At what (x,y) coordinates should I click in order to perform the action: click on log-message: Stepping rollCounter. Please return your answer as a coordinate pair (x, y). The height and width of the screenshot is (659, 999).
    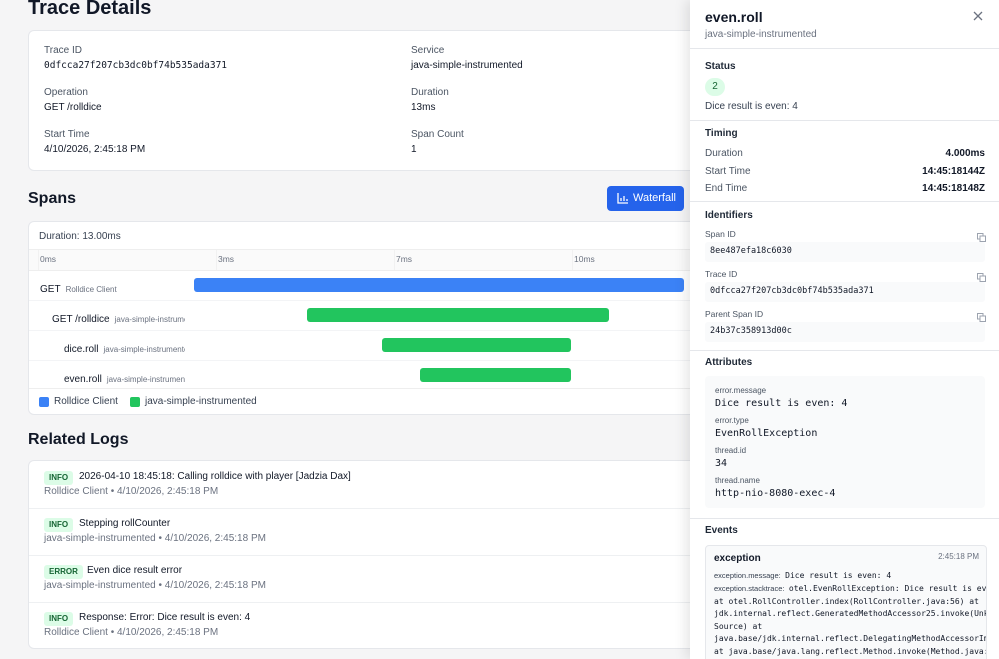
    Looking at the image, I should click on (125, 523).